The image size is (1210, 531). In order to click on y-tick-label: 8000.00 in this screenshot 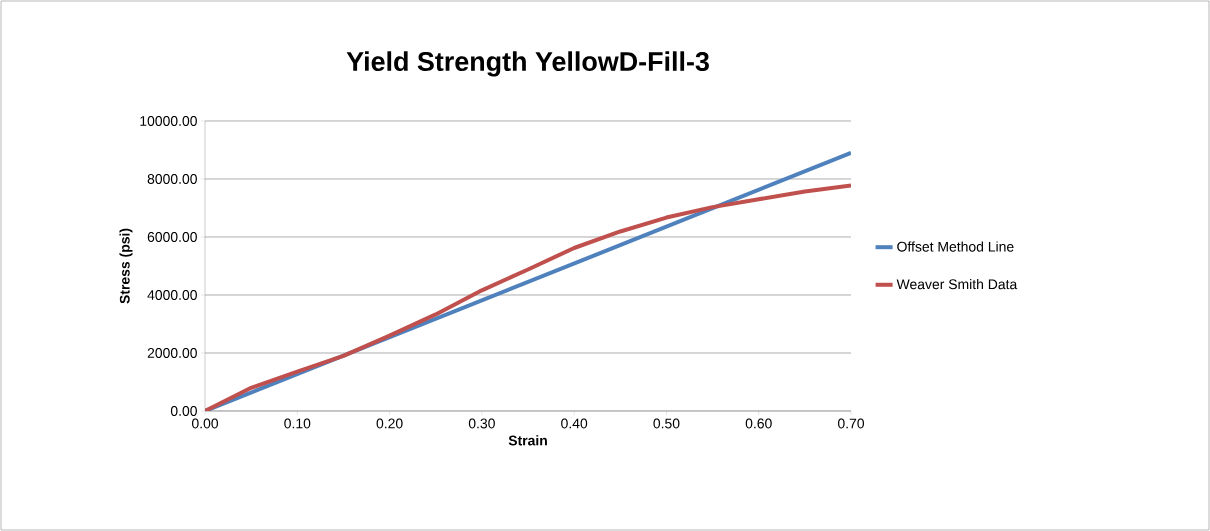, I will do `click(172, 179)`.